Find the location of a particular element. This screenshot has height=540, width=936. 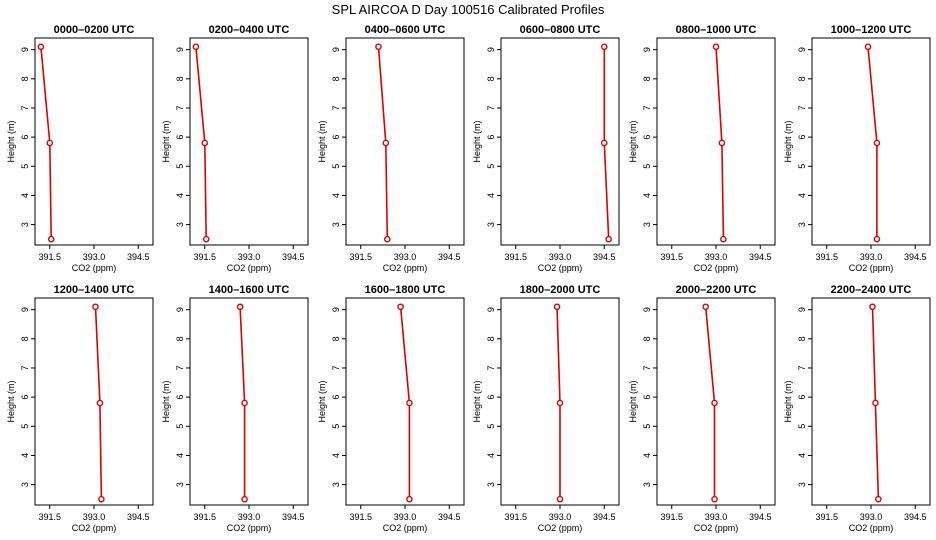

panel-title: 1200–1400 UTC is located at coordinates (94, 290).